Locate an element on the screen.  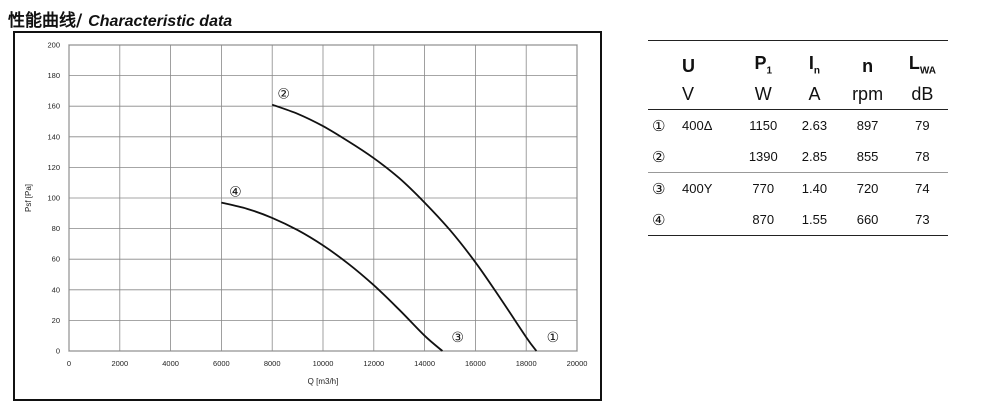
header-n: n is located at coordinates (868, 66).